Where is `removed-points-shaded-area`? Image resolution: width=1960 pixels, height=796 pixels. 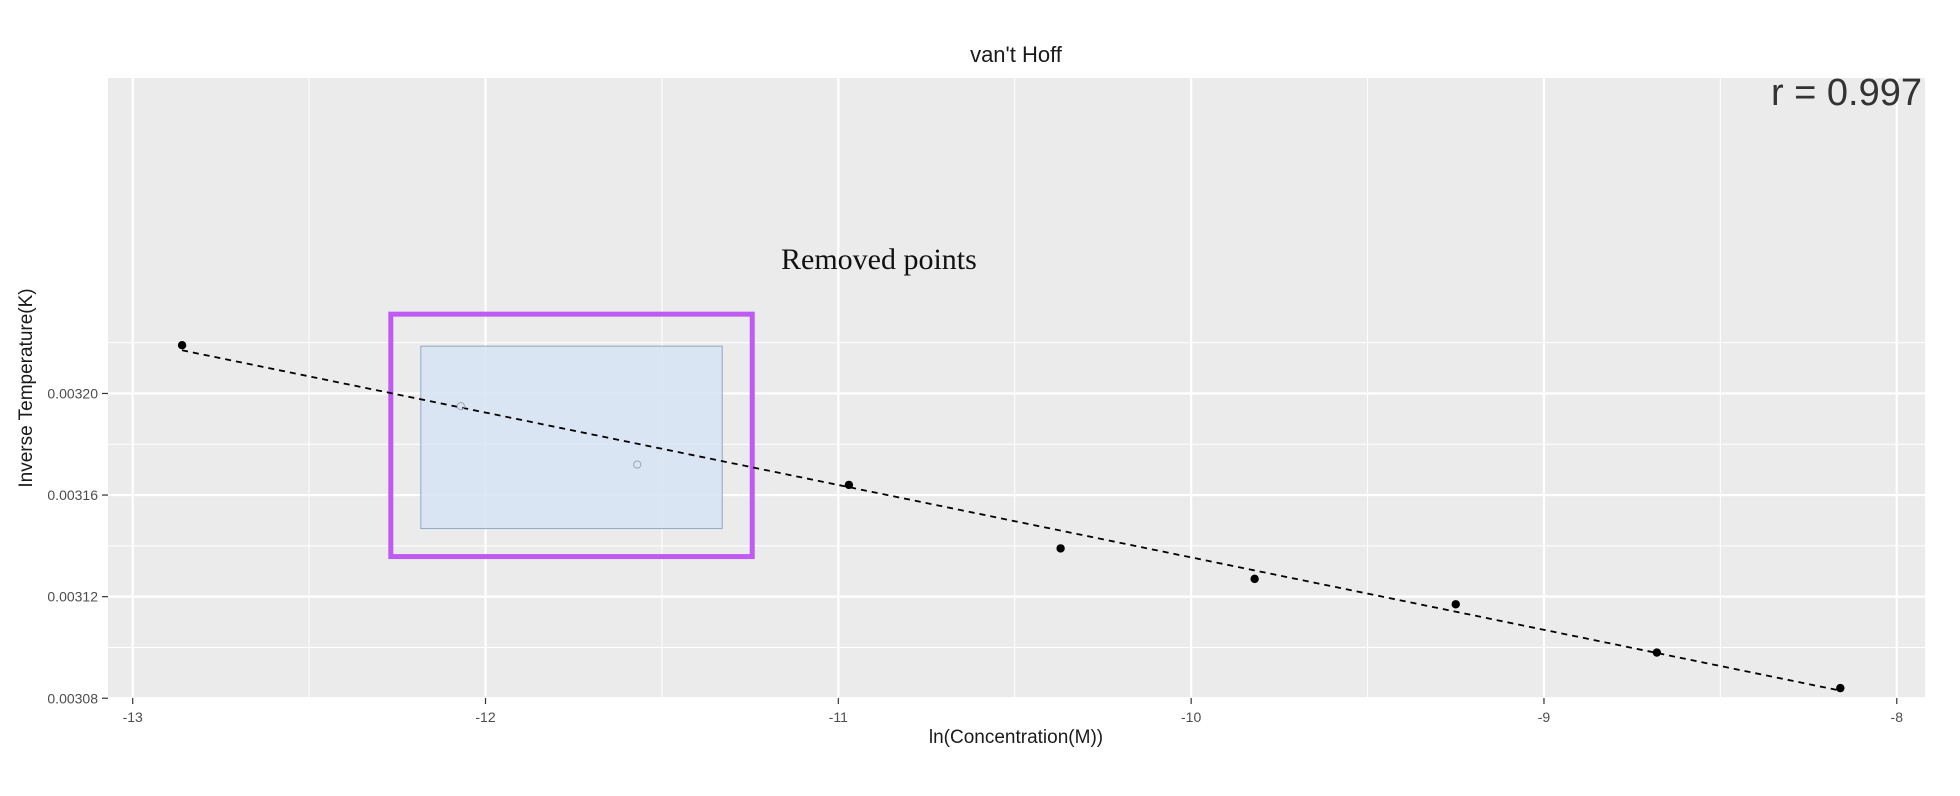
removed-points-shaded-area is located at coordinates (571, 437).